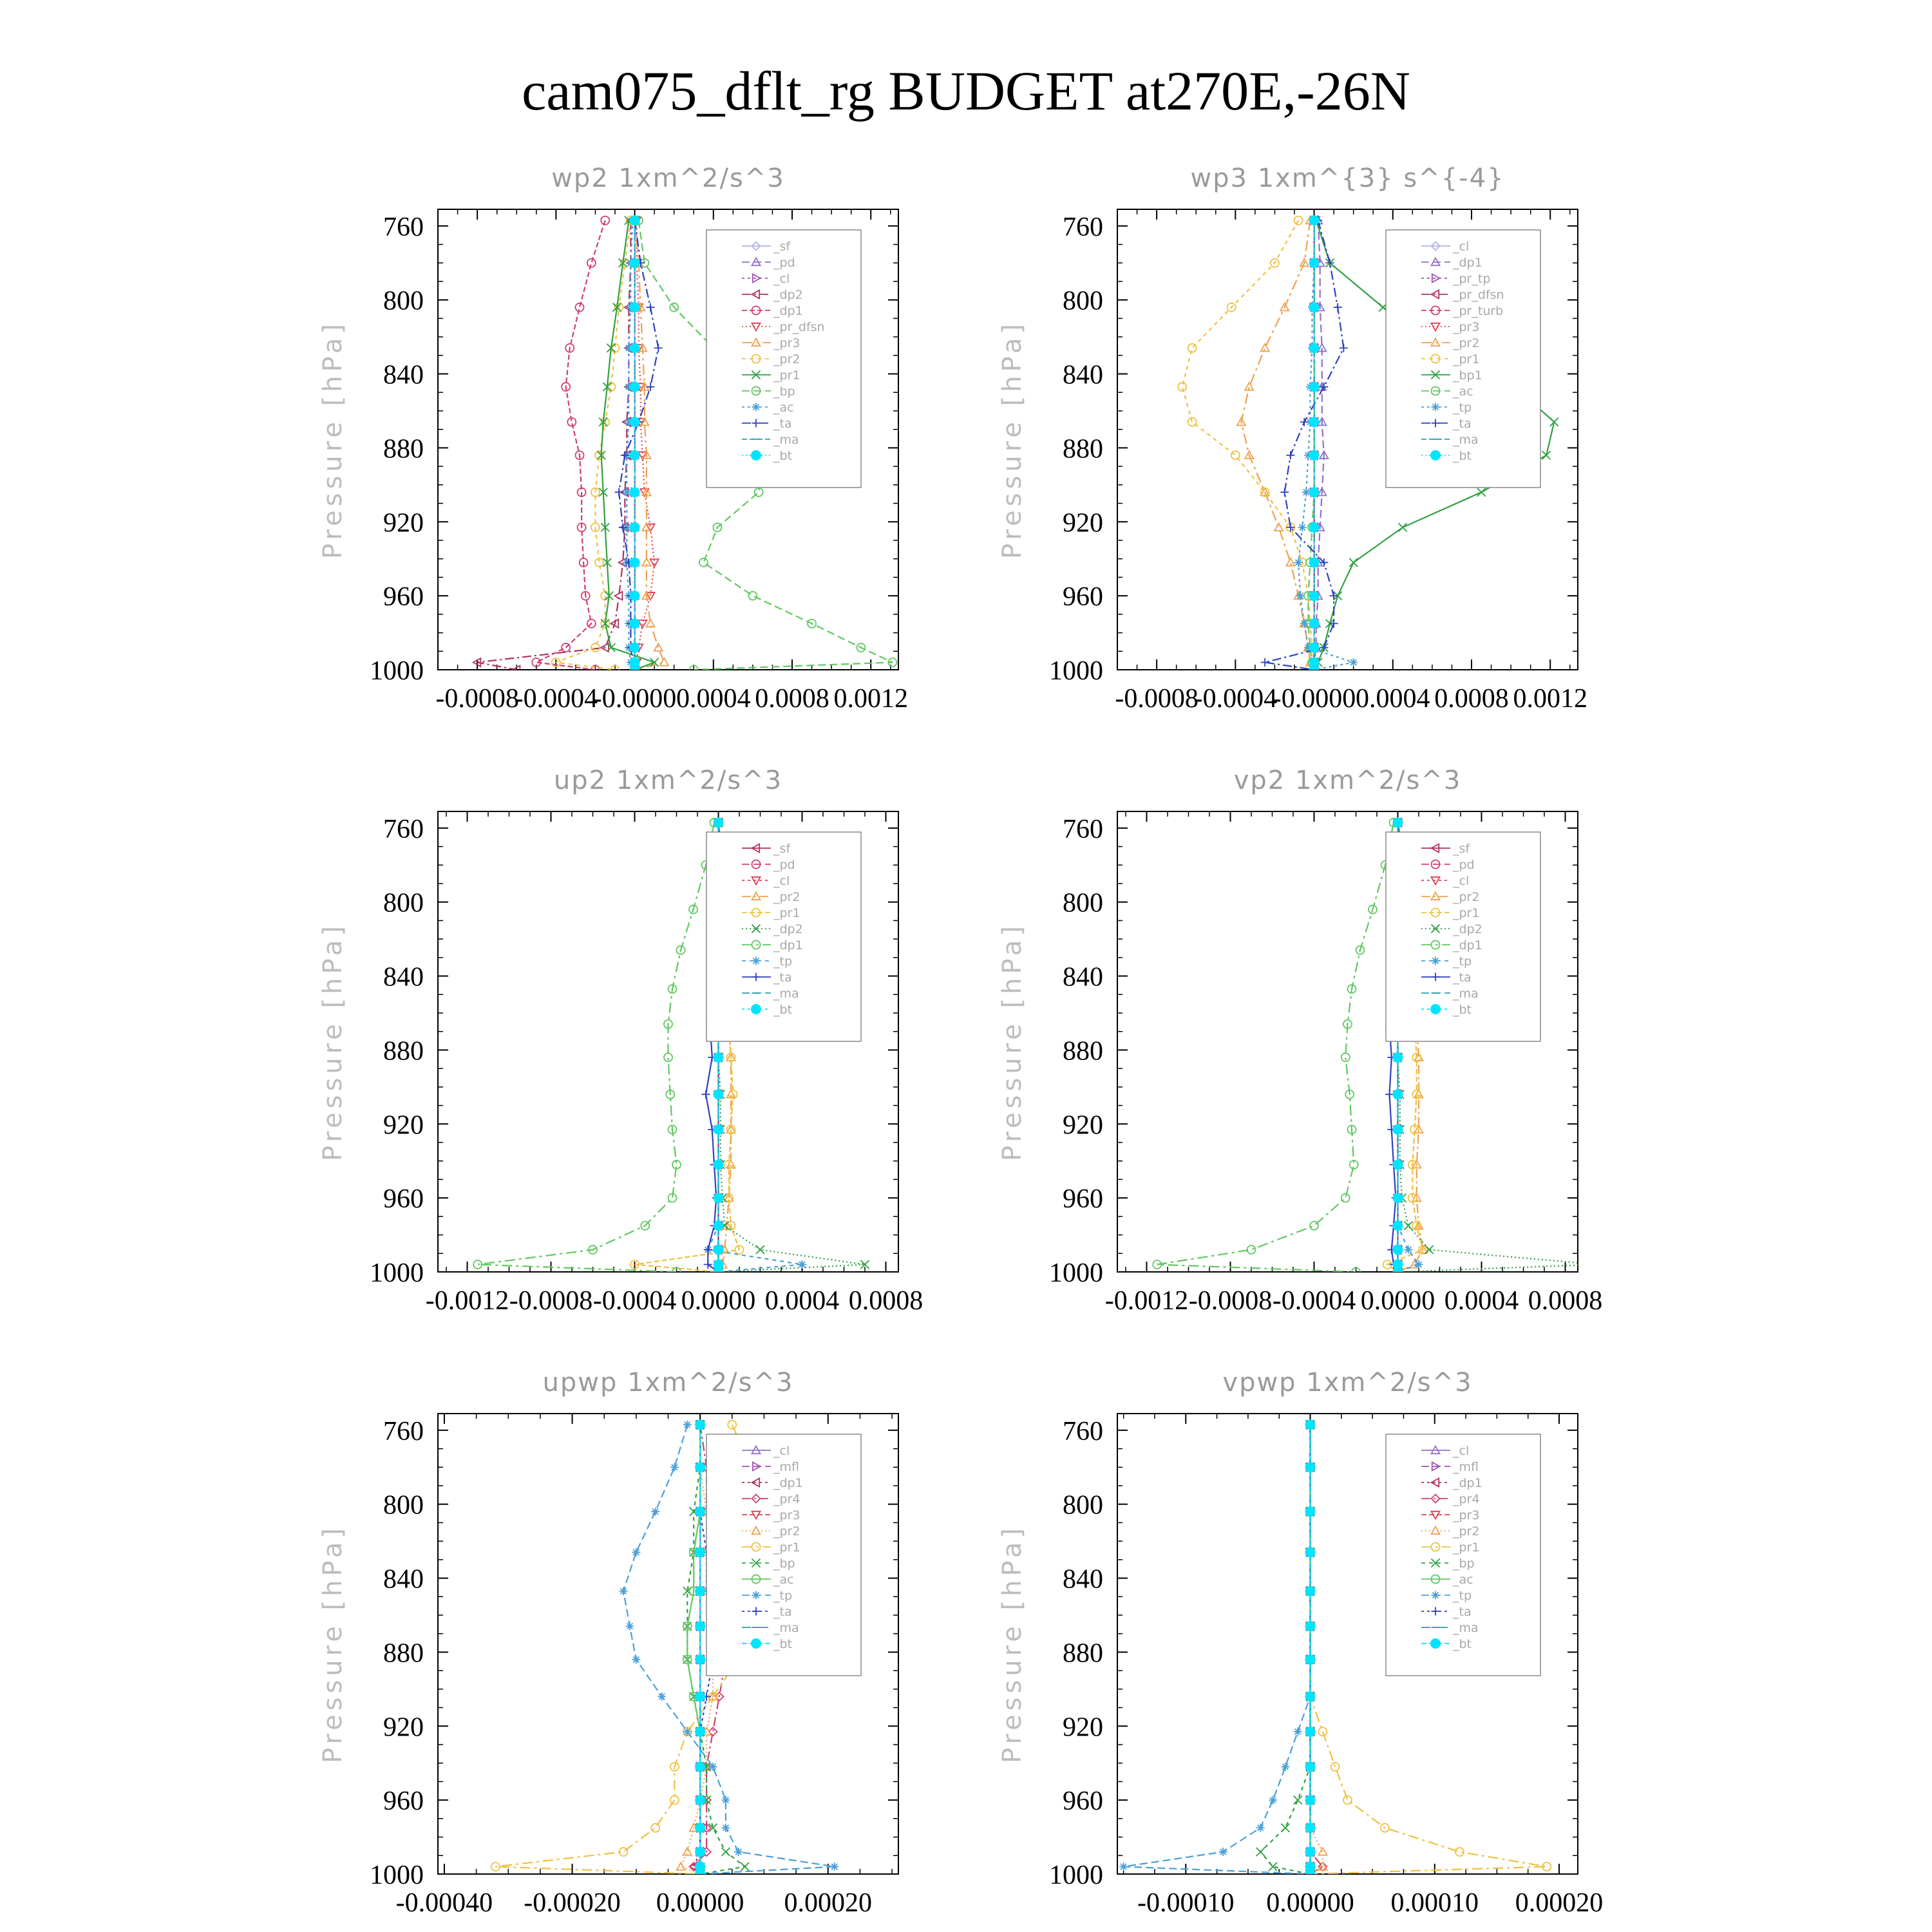  I want to click on legend-label: _tp, so click(1462, 408).